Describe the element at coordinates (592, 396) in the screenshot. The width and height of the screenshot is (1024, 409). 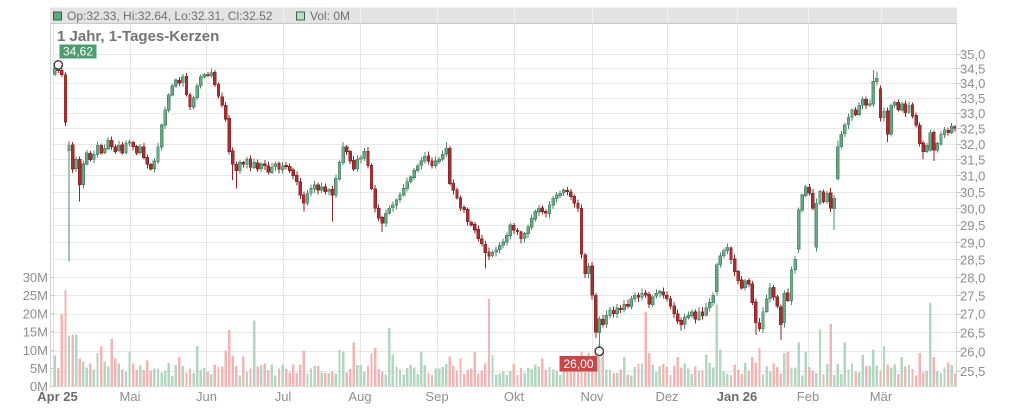
I see `svg-text: Nov` at that location.